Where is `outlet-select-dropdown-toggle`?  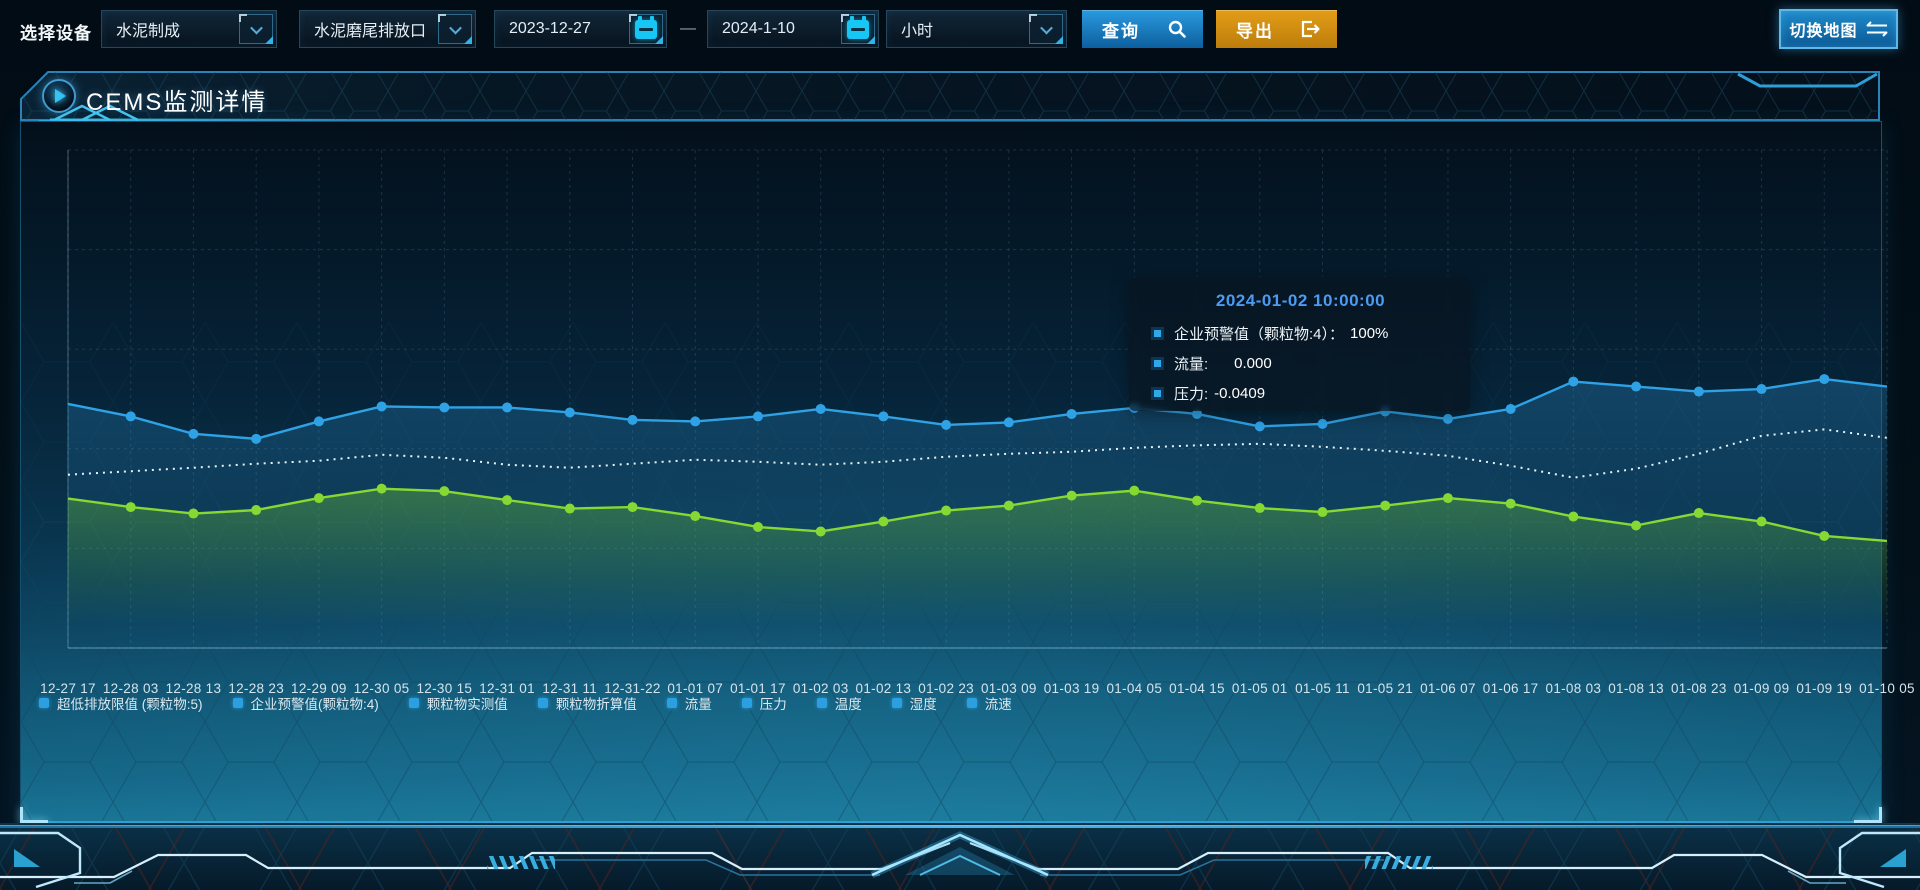
outlet-select-dropdown-toggle is located at coordinates (455, 29).